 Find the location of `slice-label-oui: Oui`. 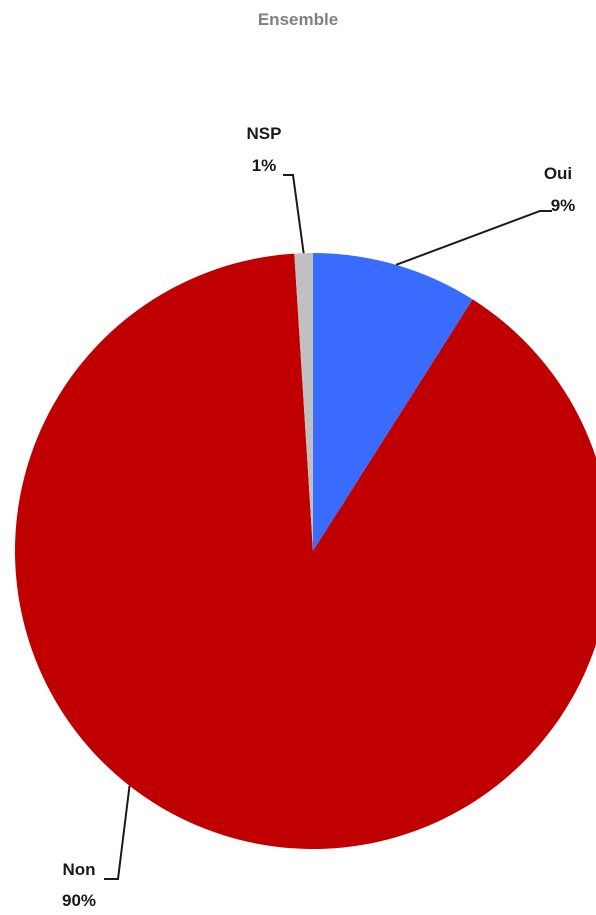

slice-label-oui: Oui is located at coordinates (558, 173).